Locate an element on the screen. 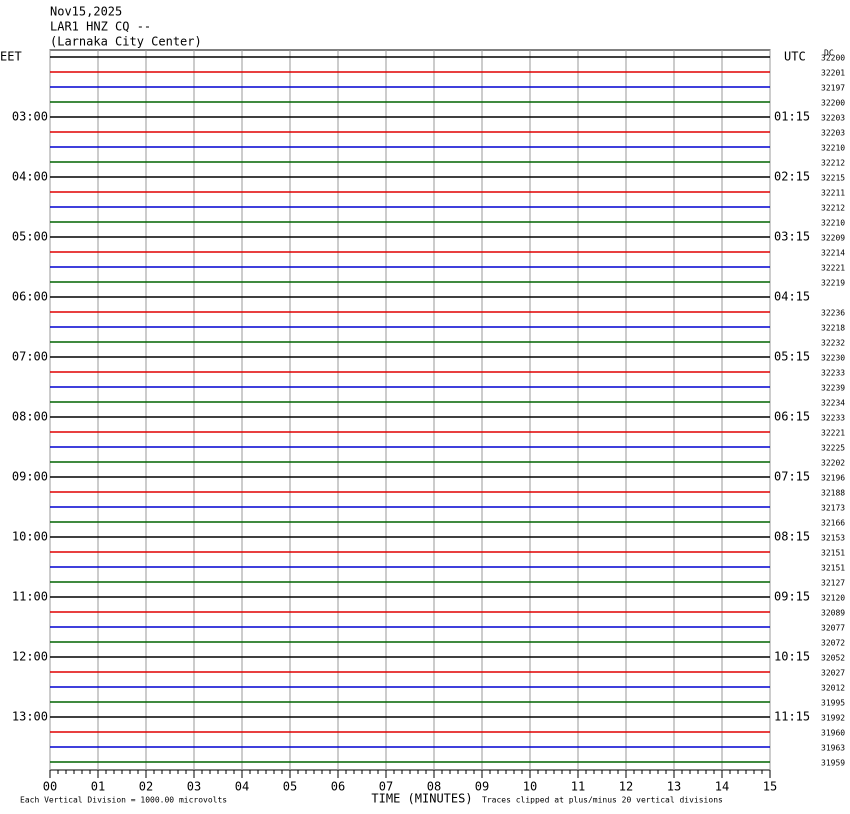 This screenshot has width=850, height=814. row-count: 32027 is located at coordinates (833, 673).